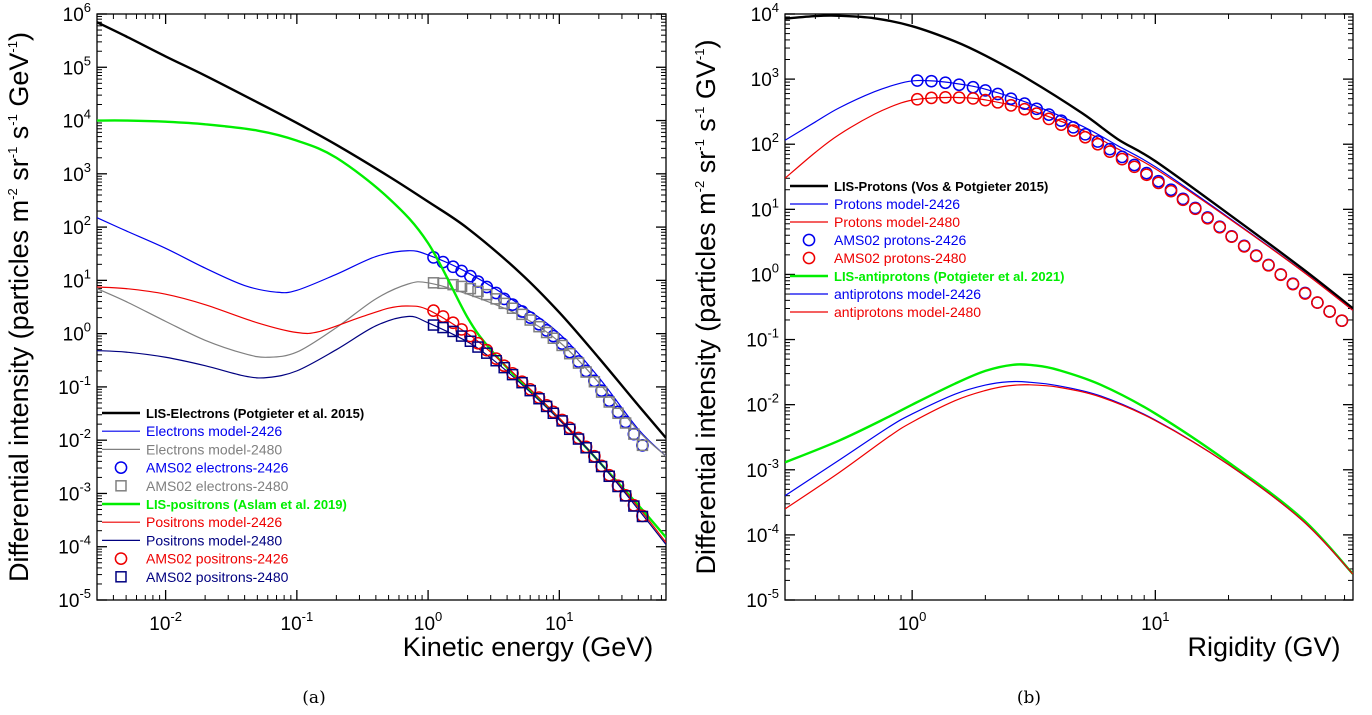 The width and height of the screenshot is (1372, 715). What do you see at coordinates (202, 577) in the screenshot?
I see `legend-item: AMS02 positrons-2480` at bounding box center [202, 577].